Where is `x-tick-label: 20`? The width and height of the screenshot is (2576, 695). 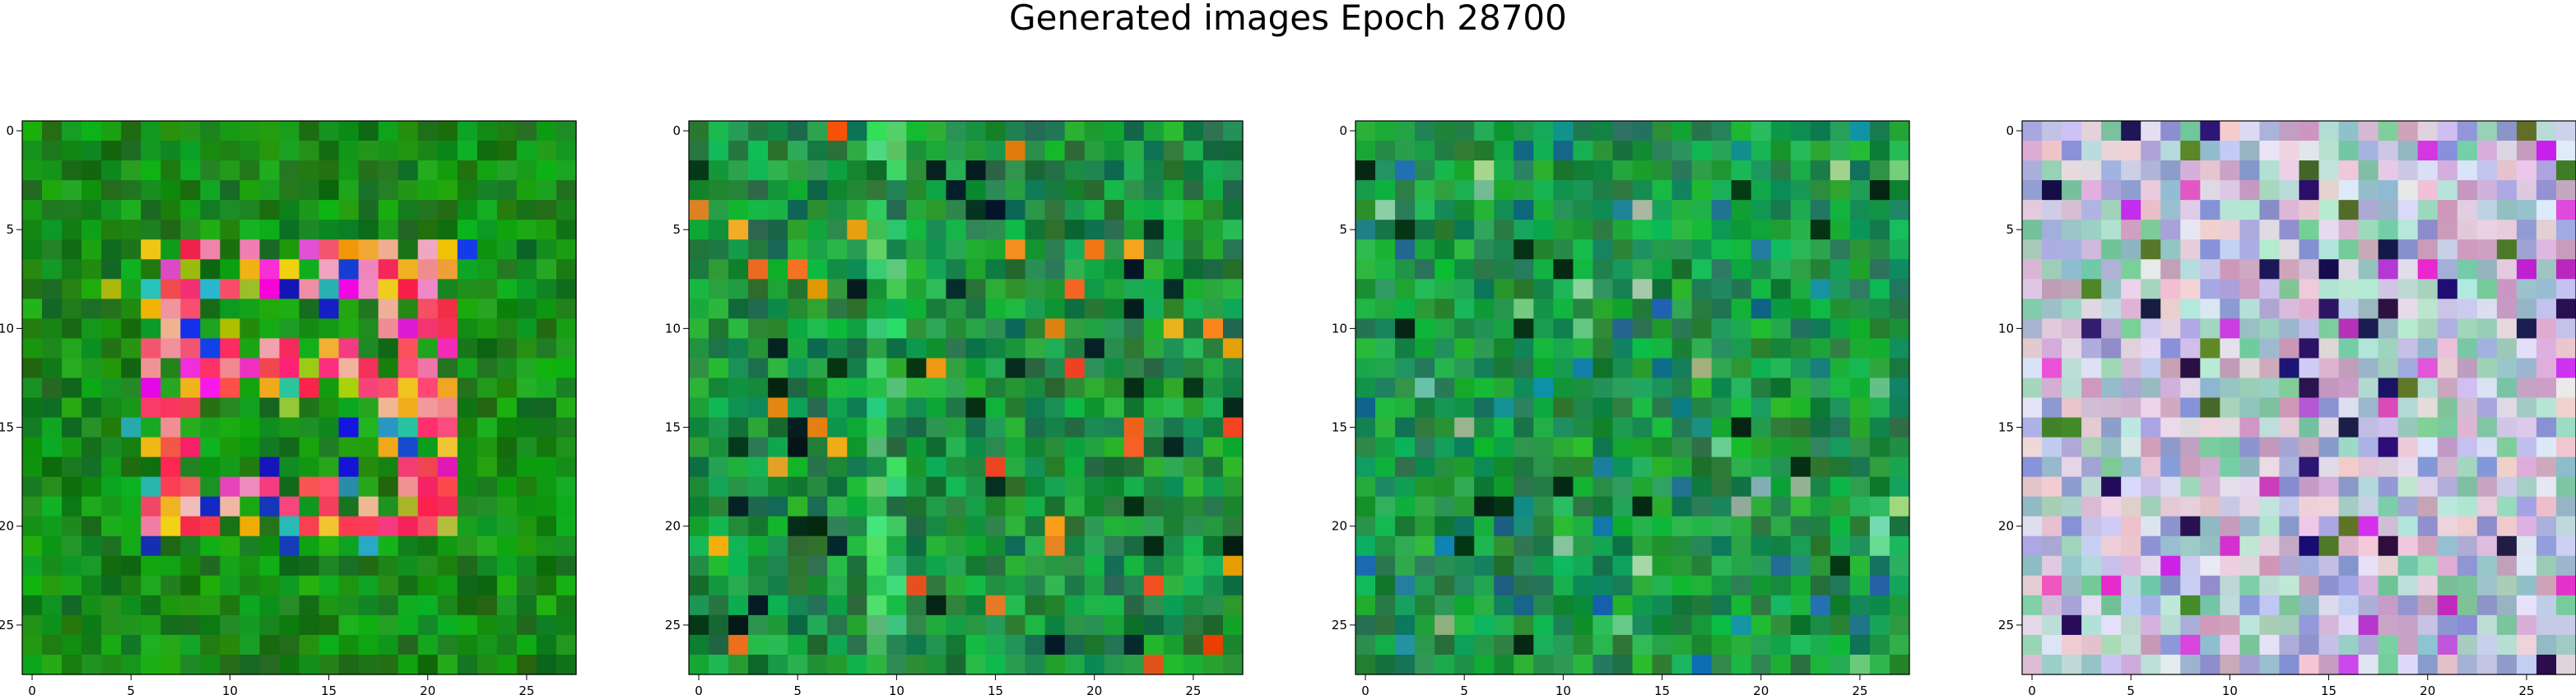 x-tick-label: 20 is located at coordinates (427, 689).